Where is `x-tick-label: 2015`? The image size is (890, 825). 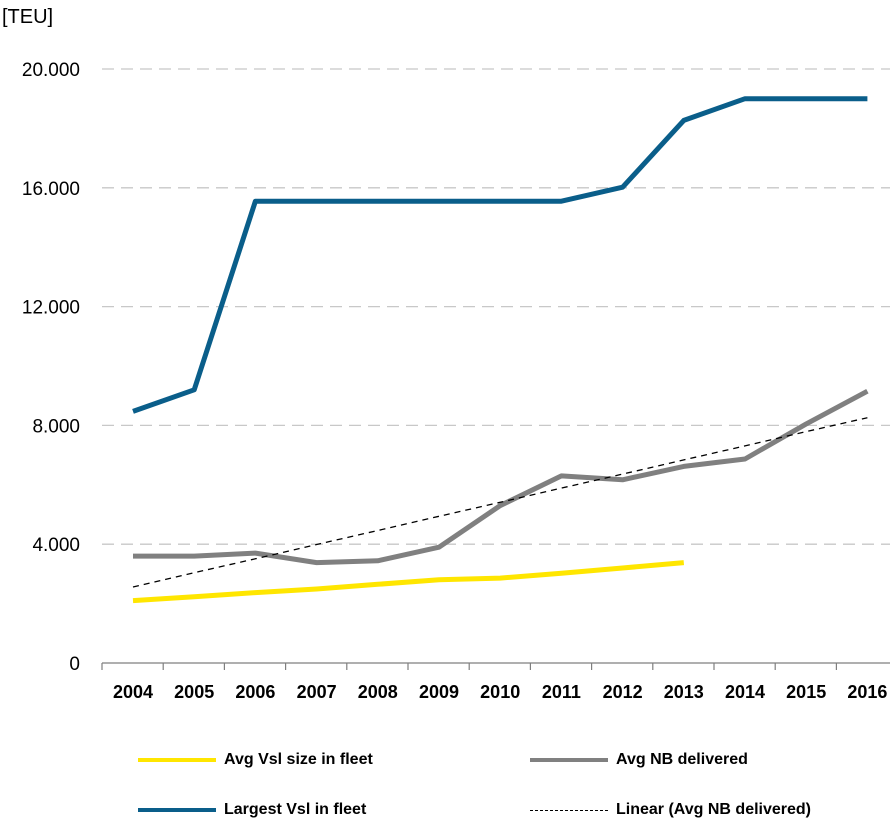 x-tick-label: 2015 is located at coordinates (806, 692).